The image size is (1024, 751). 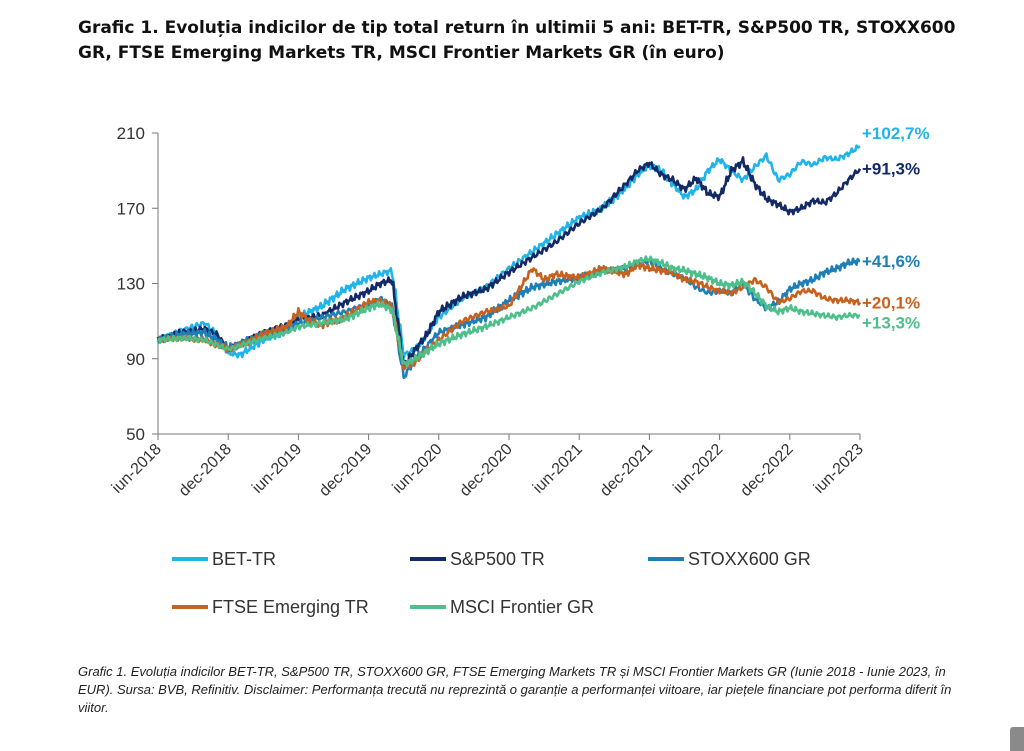 I want to click on end-label: +20,1%, so click(x=891, y=302).